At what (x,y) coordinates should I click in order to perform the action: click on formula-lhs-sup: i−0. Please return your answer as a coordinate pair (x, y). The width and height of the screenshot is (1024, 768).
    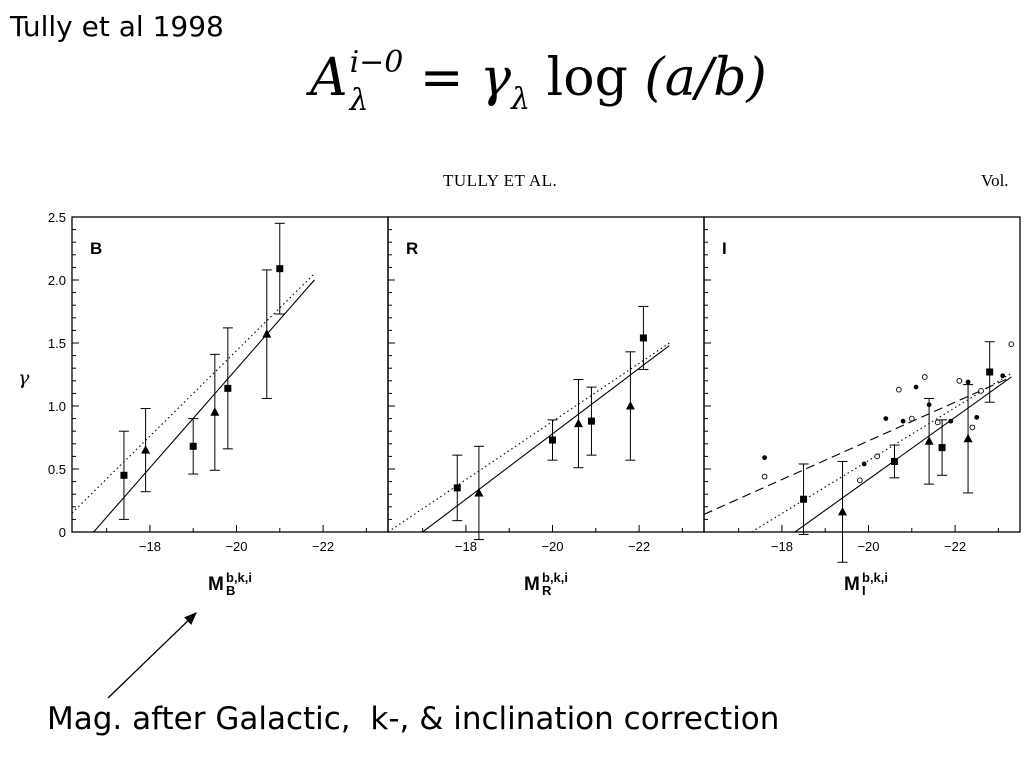
    Looking at the image, I should click on (376, 62).